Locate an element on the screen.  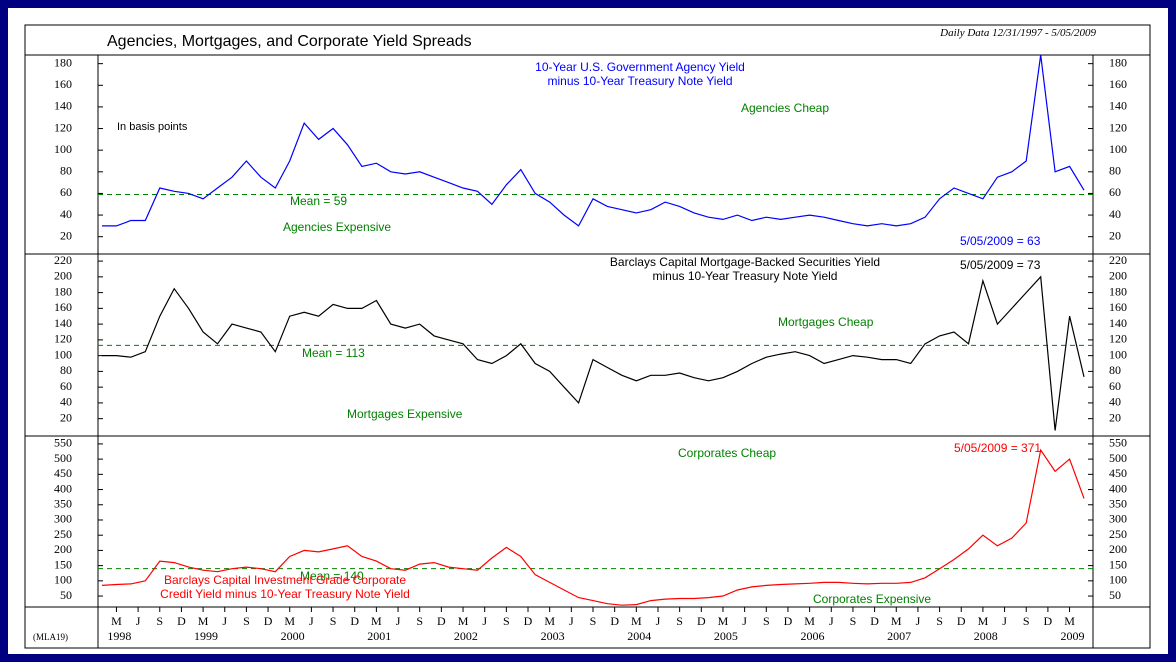
end-label: 5/05/2009 = 73 is located at coordinates (1000, 265).